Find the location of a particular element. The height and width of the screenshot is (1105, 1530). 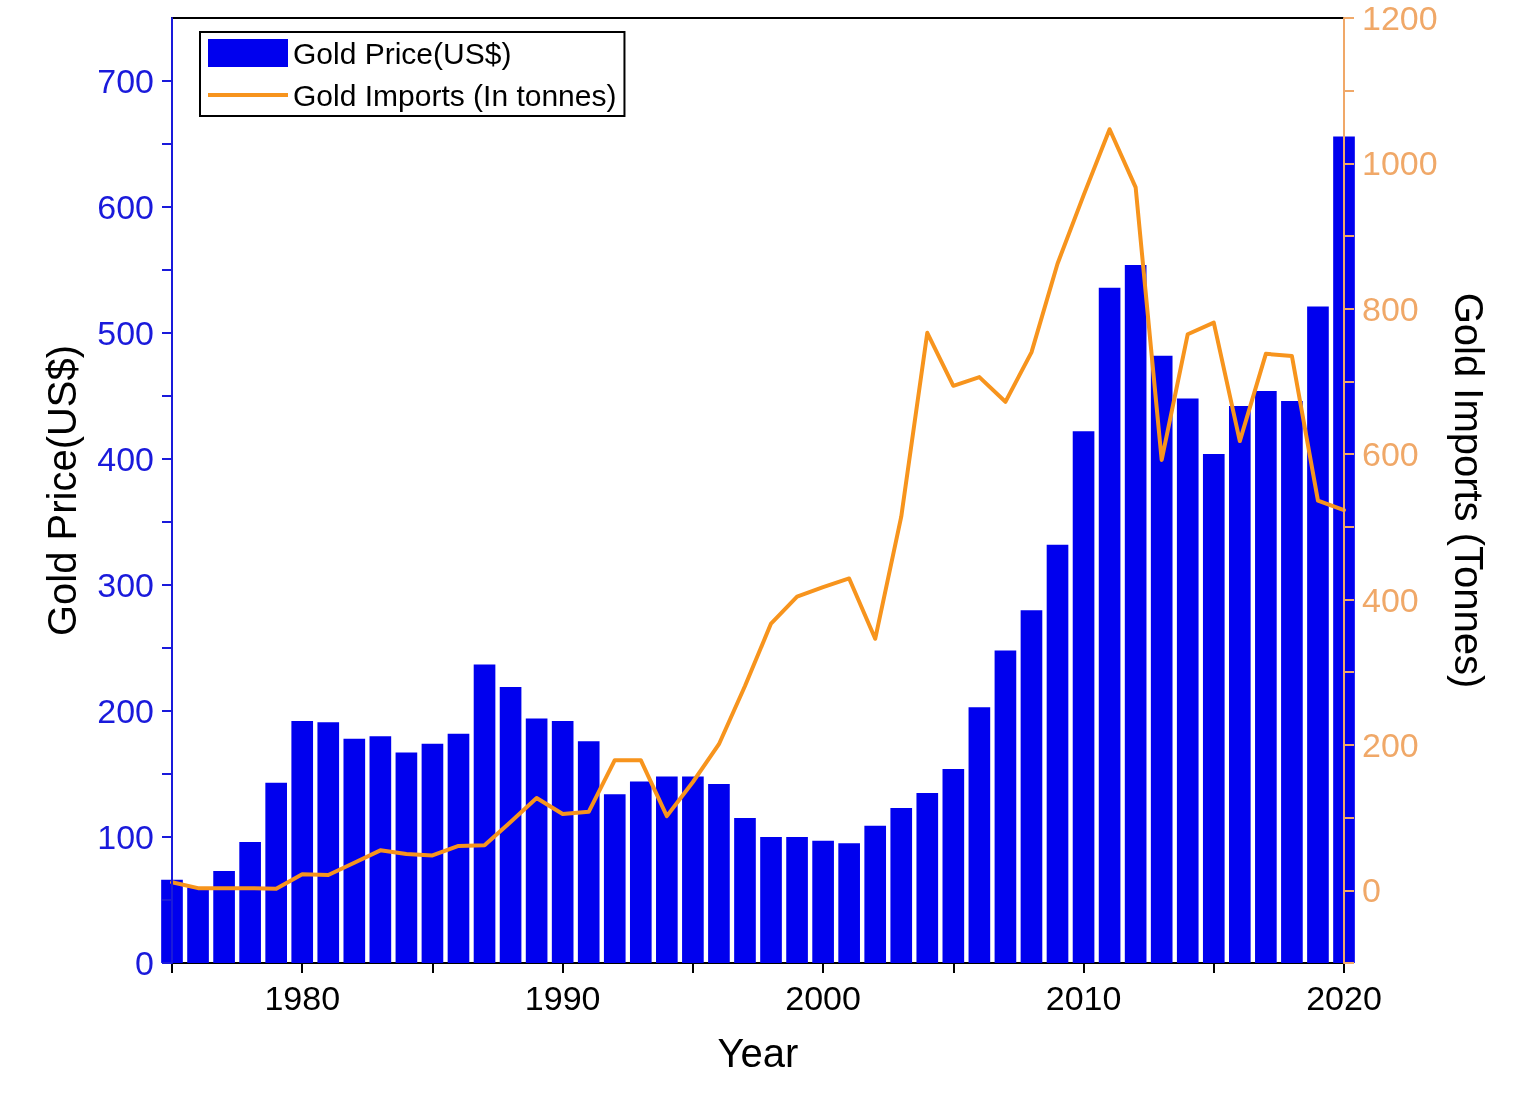

legend-label: Gold Price(US$) is located at coordinates (402, 53).